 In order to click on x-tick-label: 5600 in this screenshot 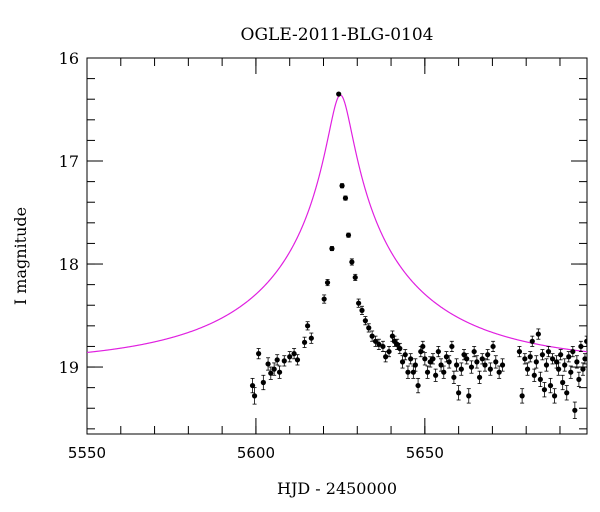, I will do `click(256, 453)`.